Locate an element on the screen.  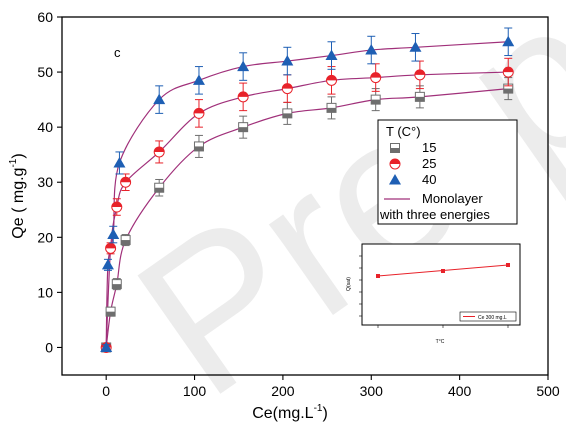
inset-legend-label: Ce 300 mg.L is located at coordinates (492, 318).